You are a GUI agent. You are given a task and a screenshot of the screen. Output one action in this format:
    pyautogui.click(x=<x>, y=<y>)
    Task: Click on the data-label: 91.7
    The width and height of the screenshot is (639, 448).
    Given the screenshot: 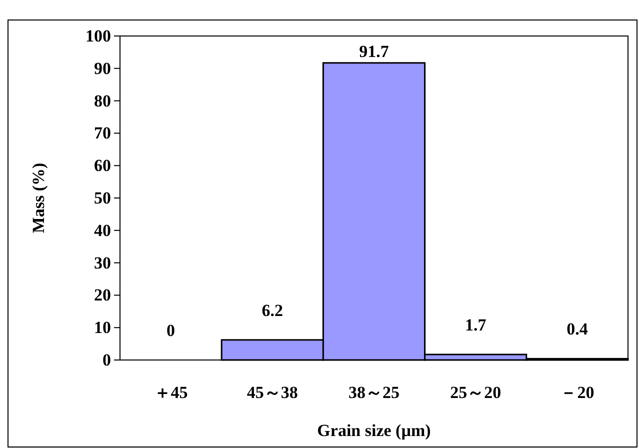 What is the action you would take?
    pyautogui.click(x=374, y=51)
    